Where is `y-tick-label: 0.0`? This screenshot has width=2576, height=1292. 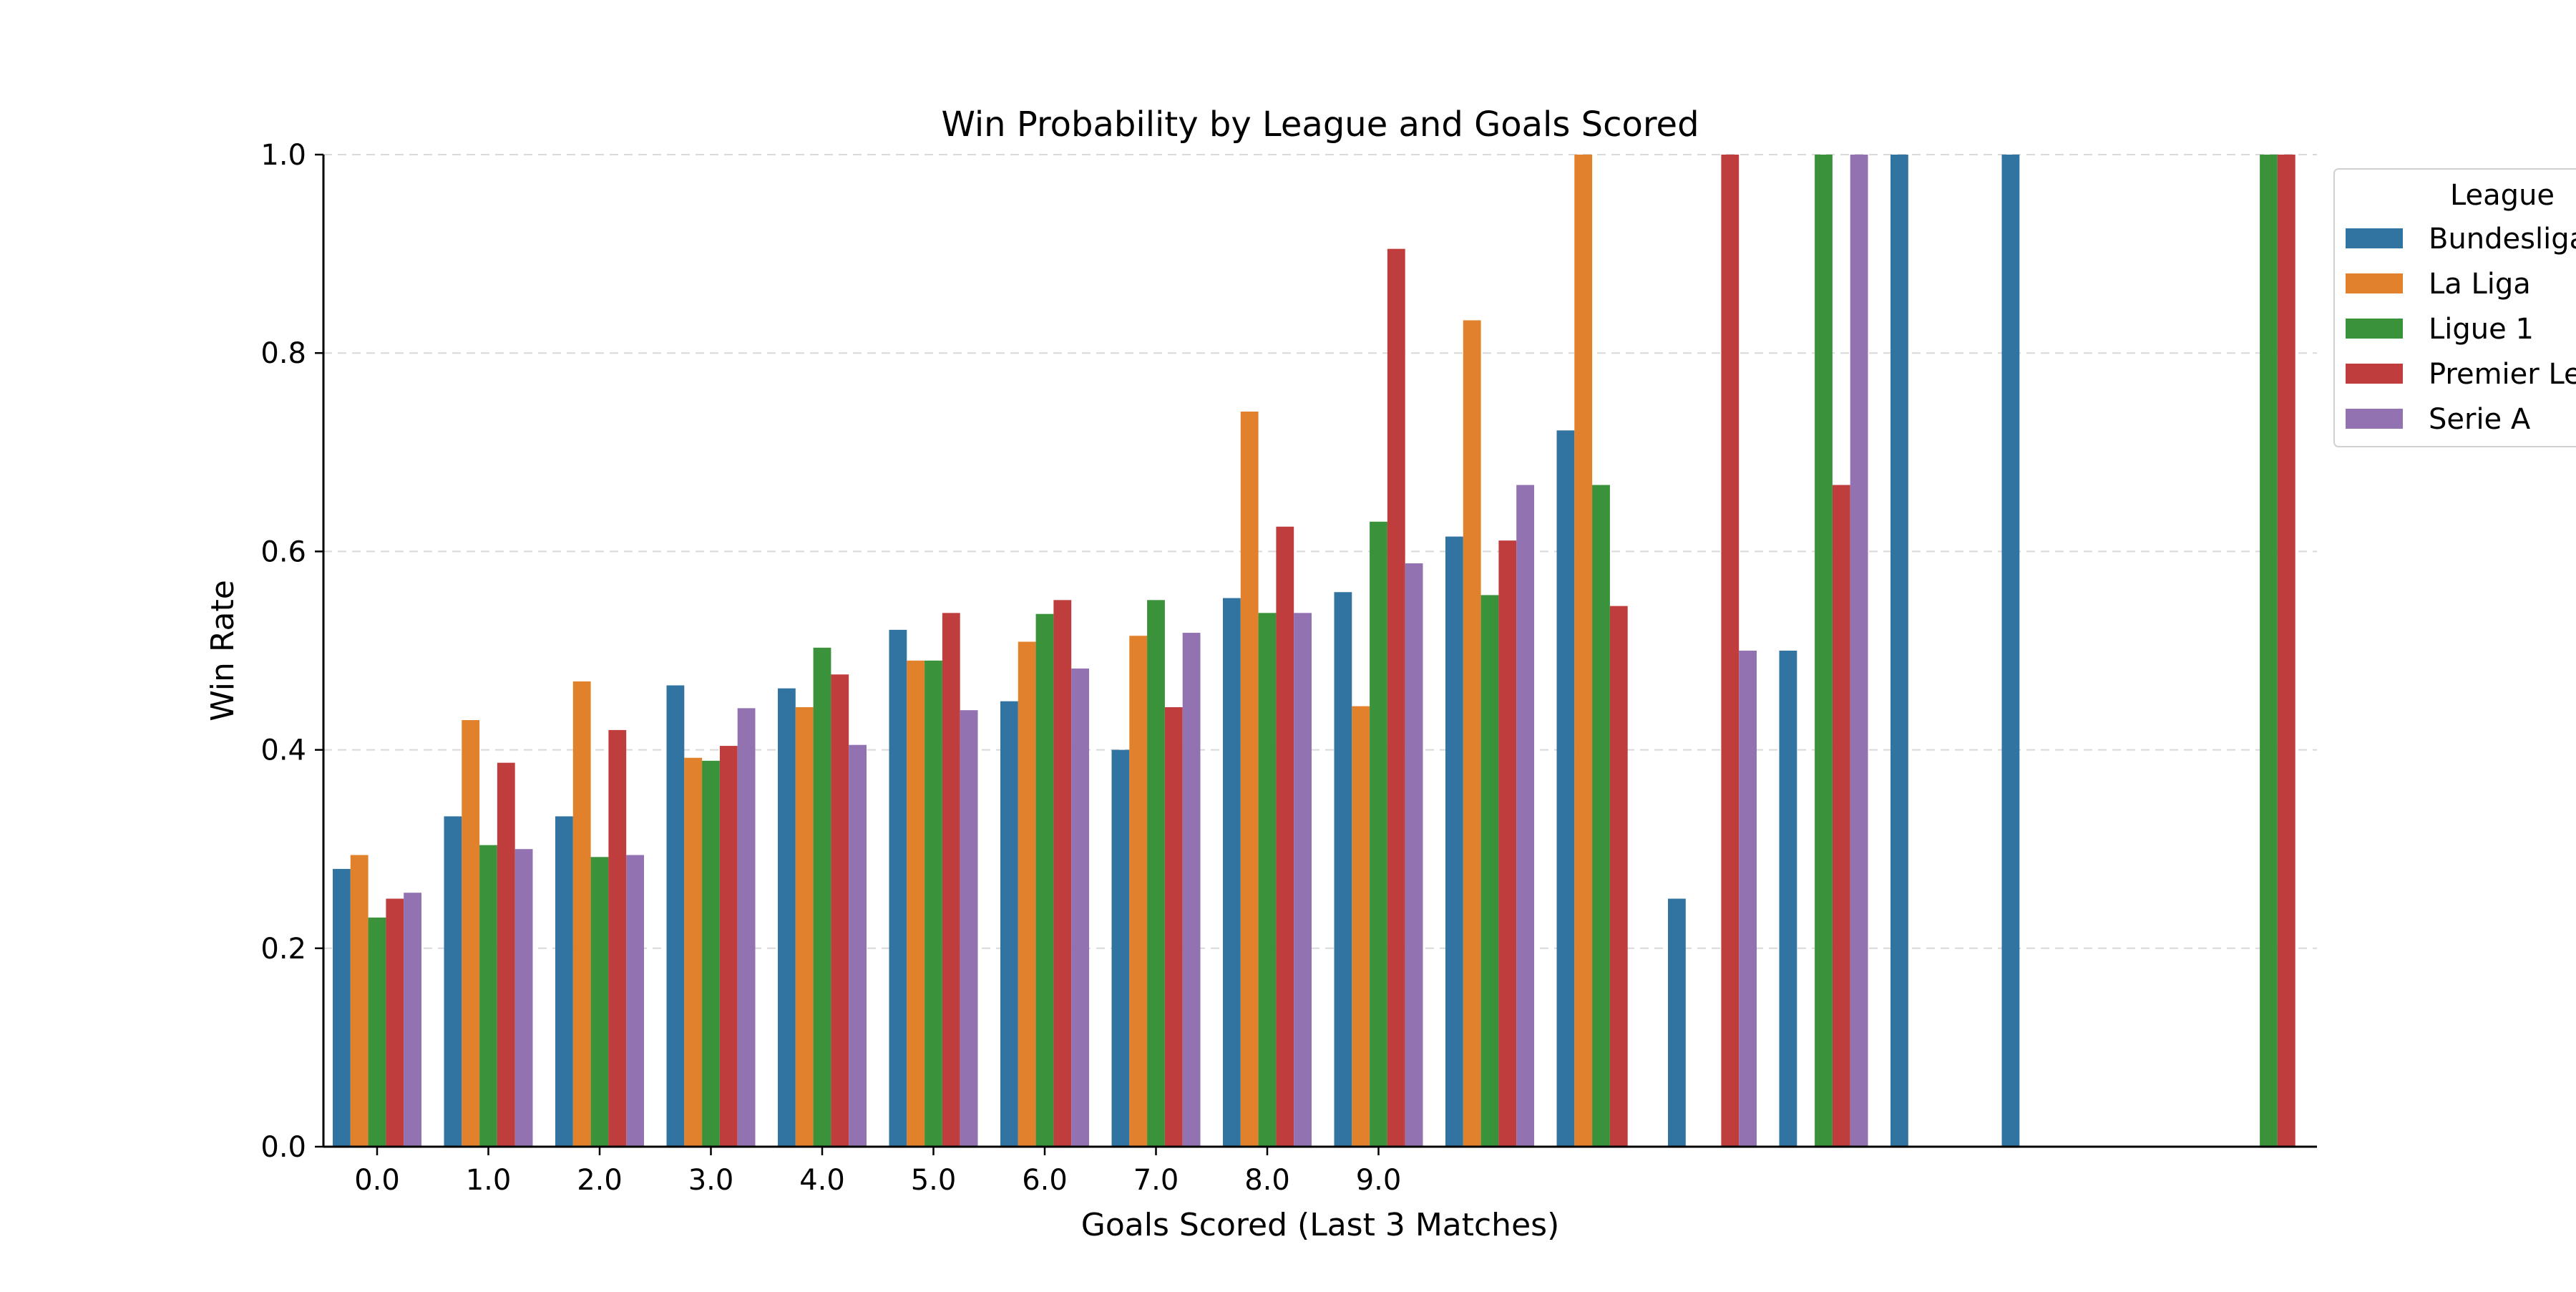
y-tick-label: 0.0 is located at coordinates (283, 1147).